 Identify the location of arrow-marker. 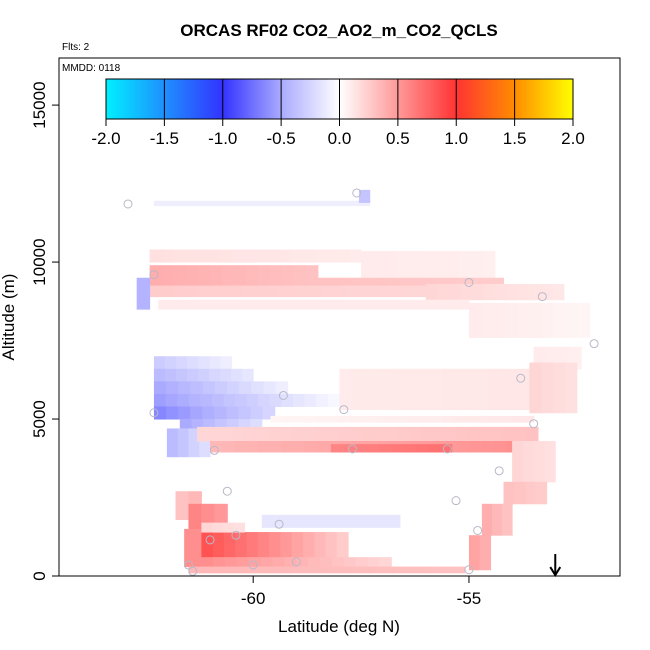
(555, 565).